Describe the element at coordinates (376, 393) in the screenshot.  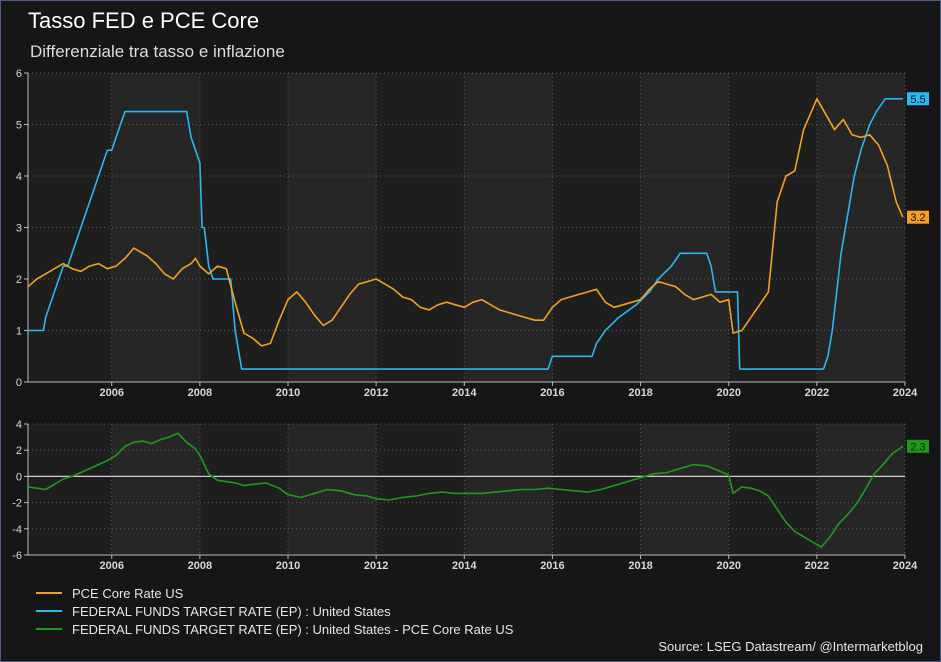
I see `x-tick-label-top: 2012` at that location.